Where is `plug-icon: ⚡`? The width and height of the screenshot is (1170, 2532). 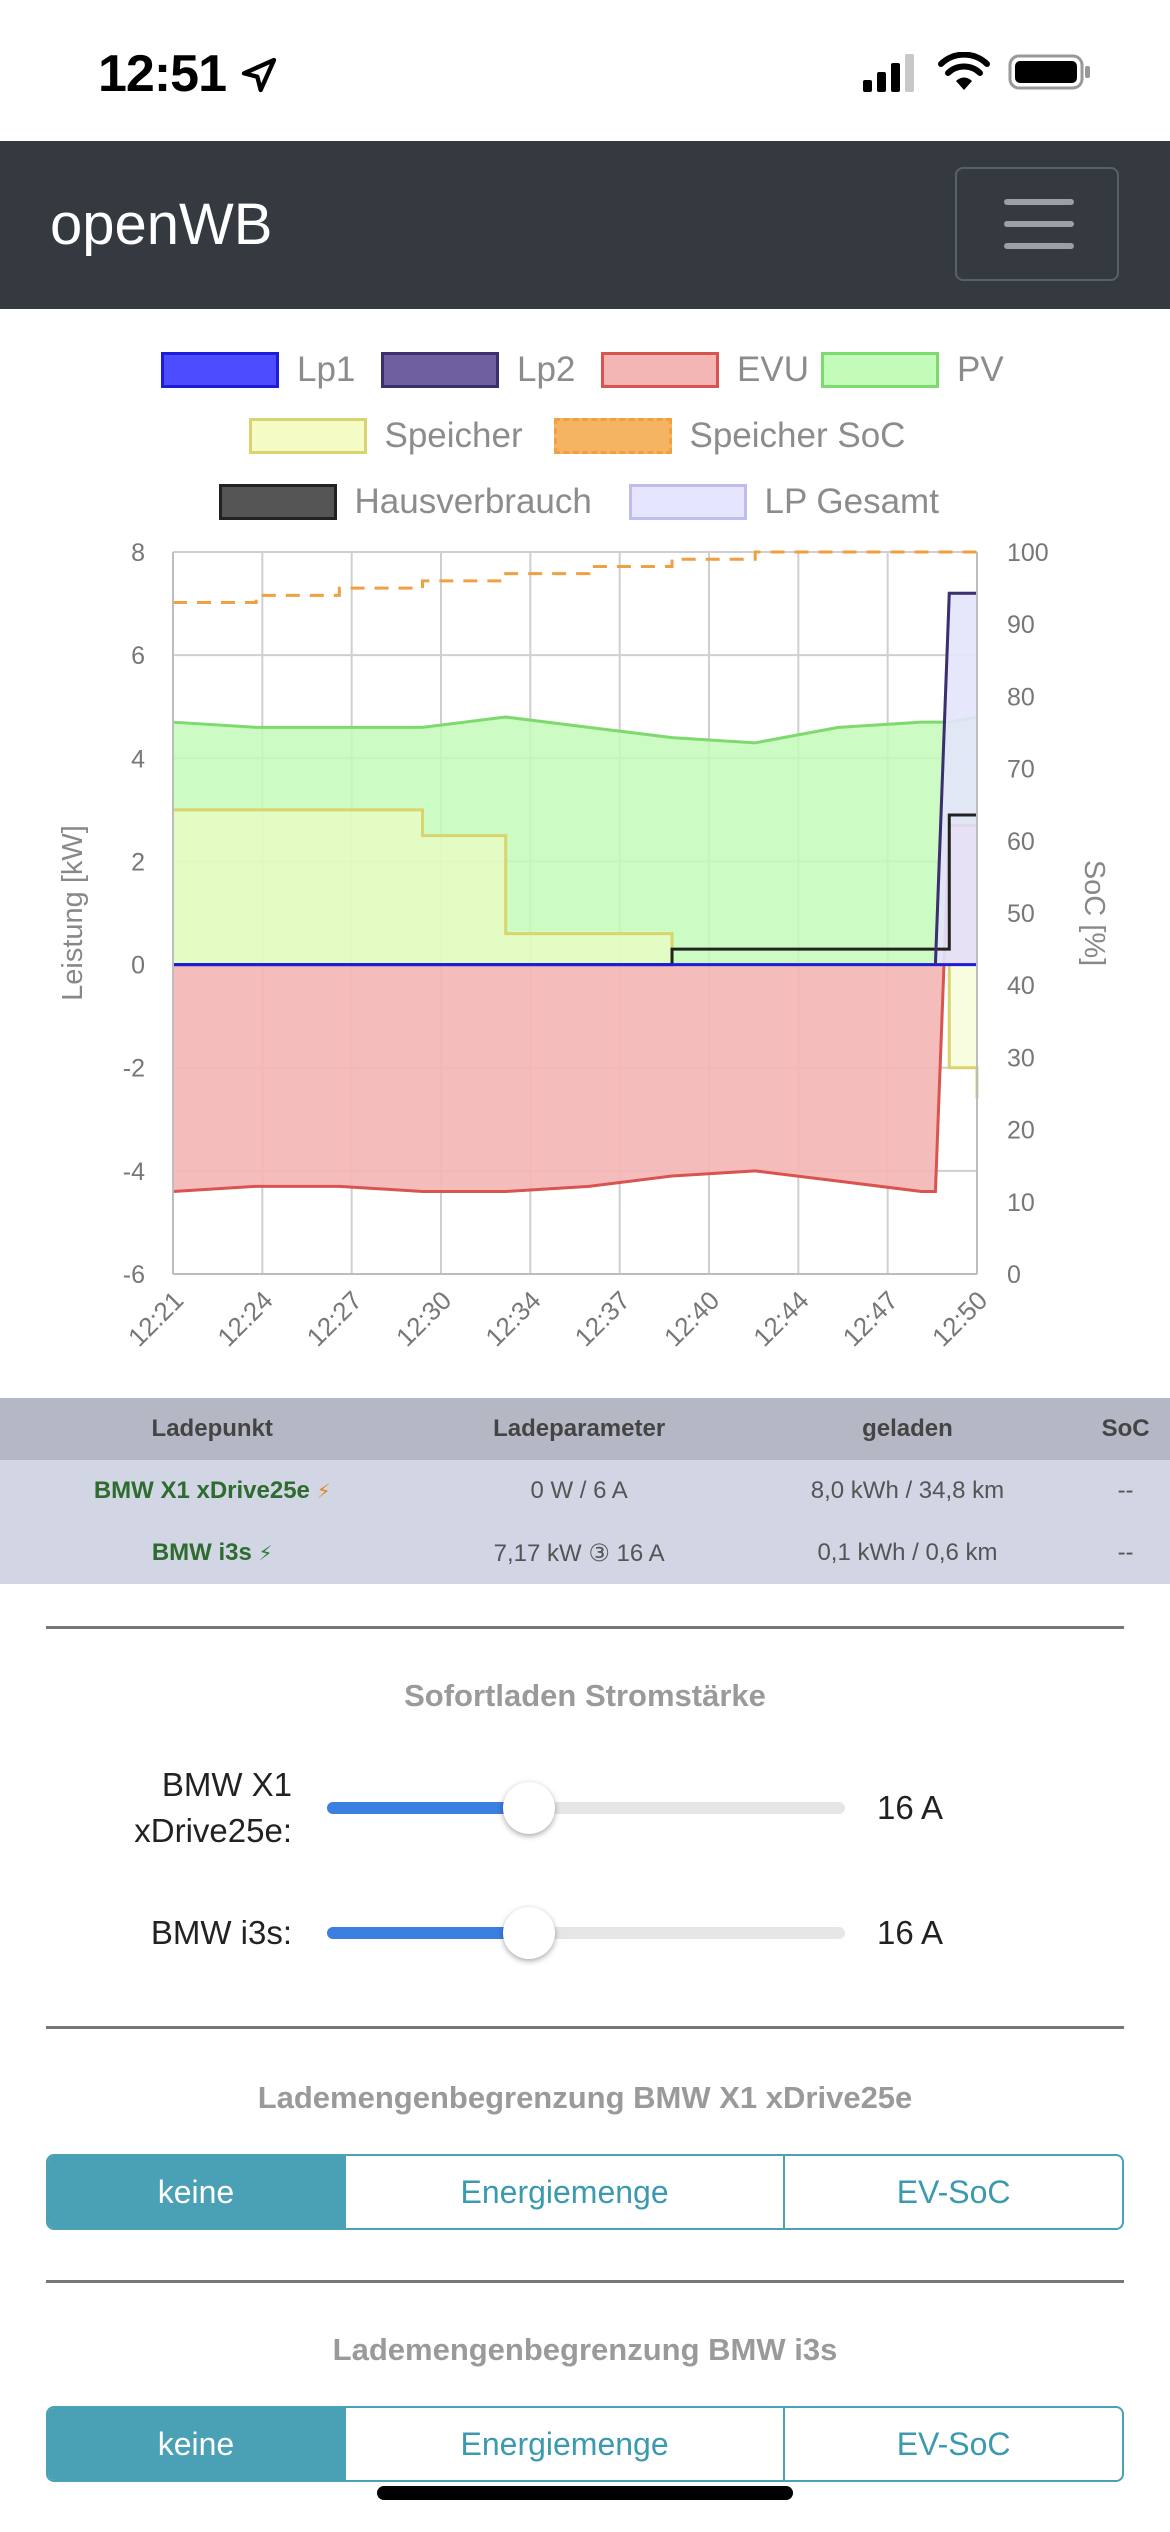
plug-icon: ⚡ is located at coordinates (323, 1492).